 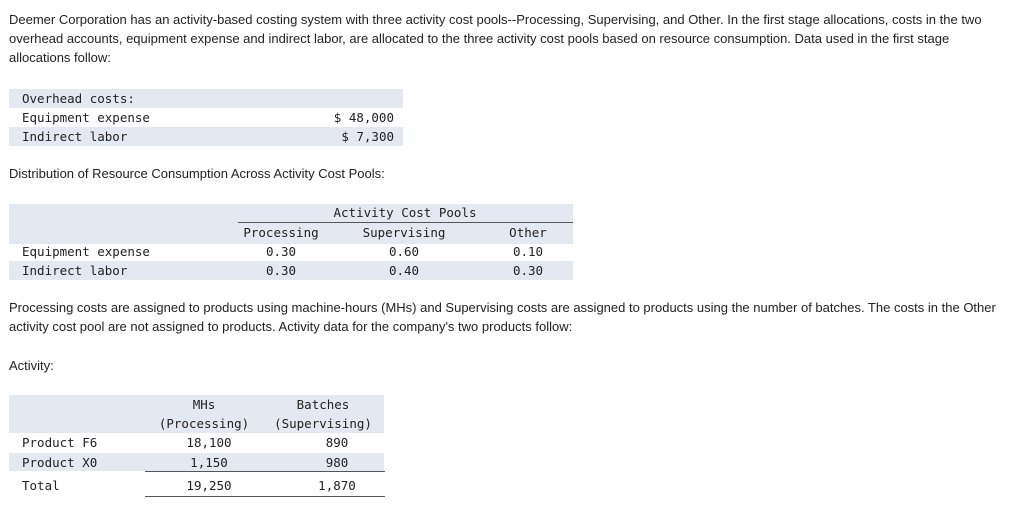 What do you see at coordinates (86, 251) in the screenshot?
I see `distribution-row-label: Equipment expense` at bounding box center [86, 251].